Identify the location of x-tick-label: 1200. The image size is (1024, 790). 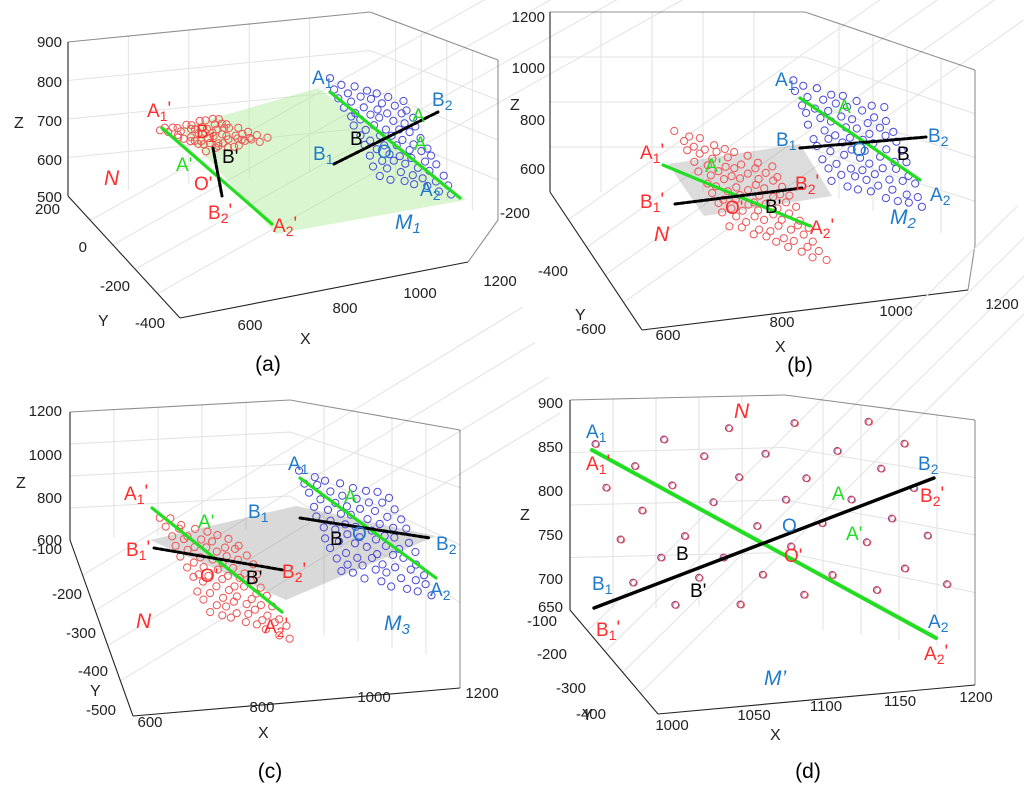
(1001, 304).